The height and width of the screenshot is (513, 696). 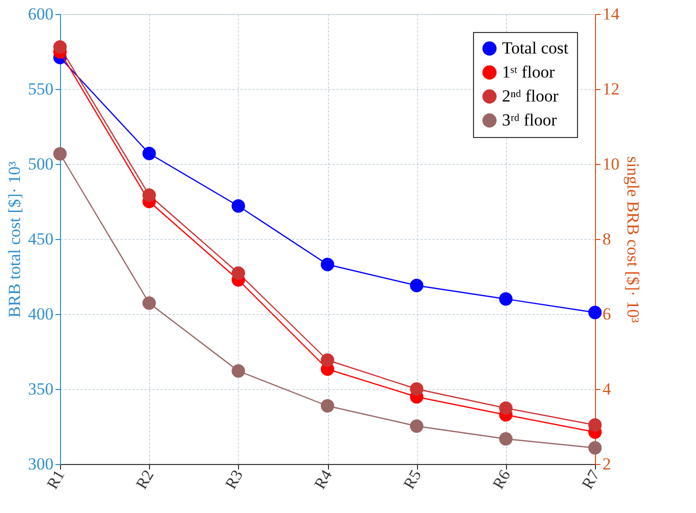 What do you see at coordinates (530, 96) in the screenshot?
I see `legend-label: 2ⁿᵈ floor` at bounding box center [530, 96].